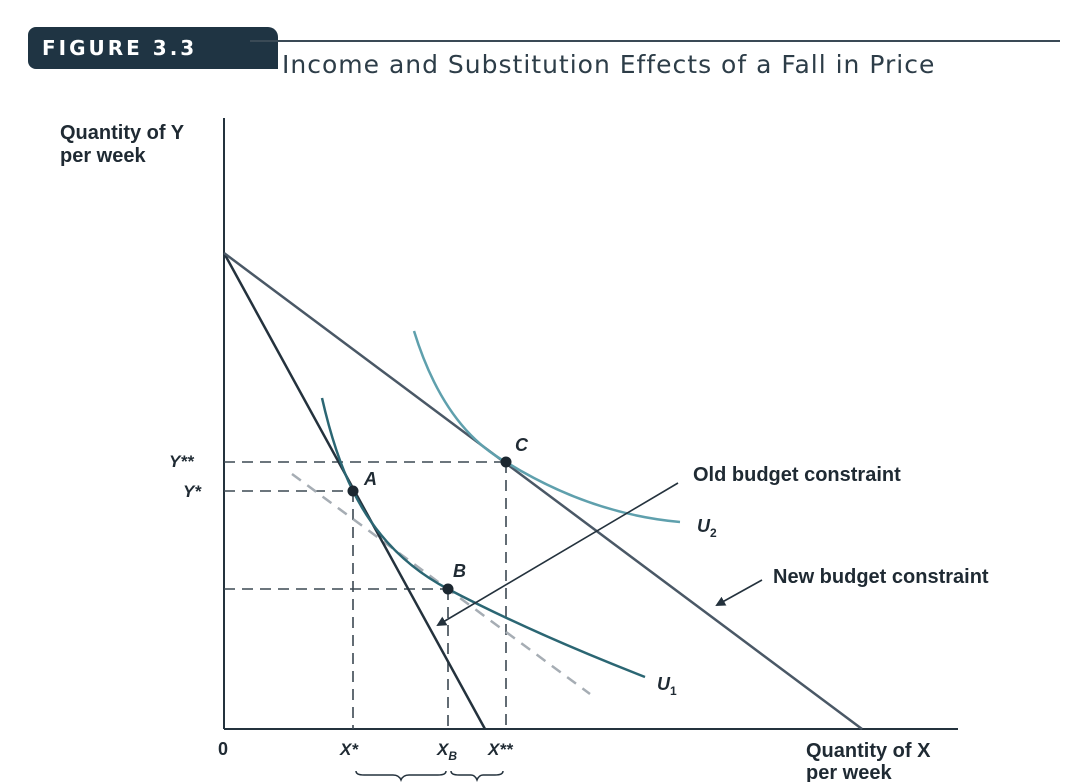  I want to click on point-b, so click(448, 589).